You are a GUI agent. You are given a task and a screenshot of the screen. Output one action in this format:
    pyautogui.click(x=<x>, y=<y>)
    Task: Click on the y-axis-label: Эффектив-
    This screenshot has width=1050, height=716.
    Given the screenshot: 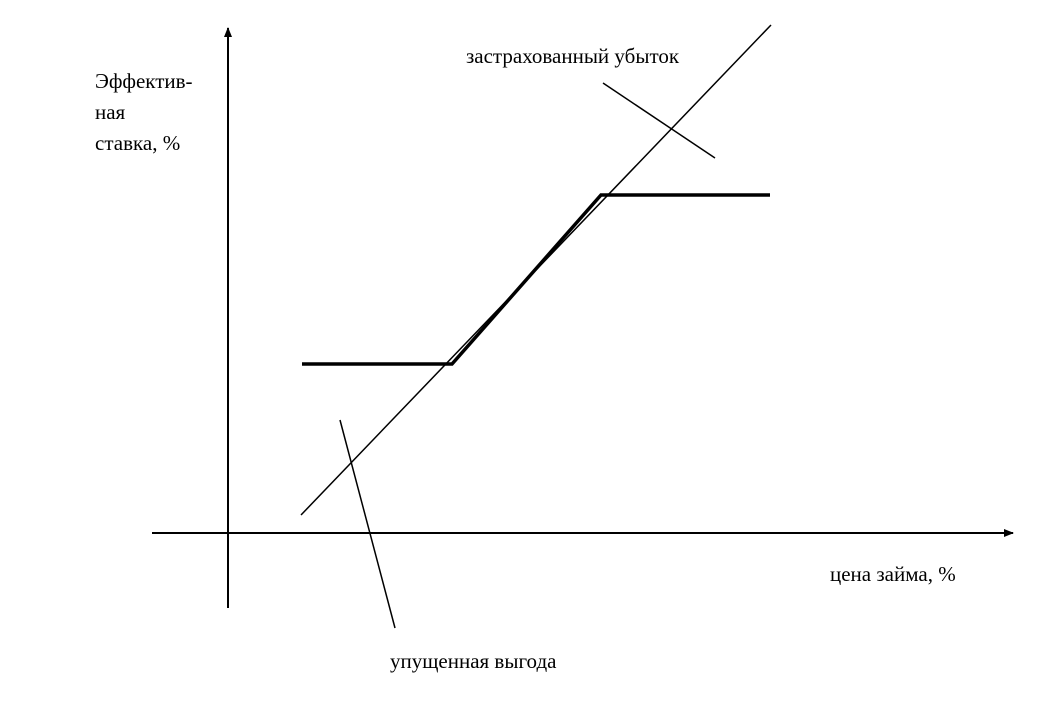 What is the action you would take?
    pyautogui.click(x=144, y=81)
    